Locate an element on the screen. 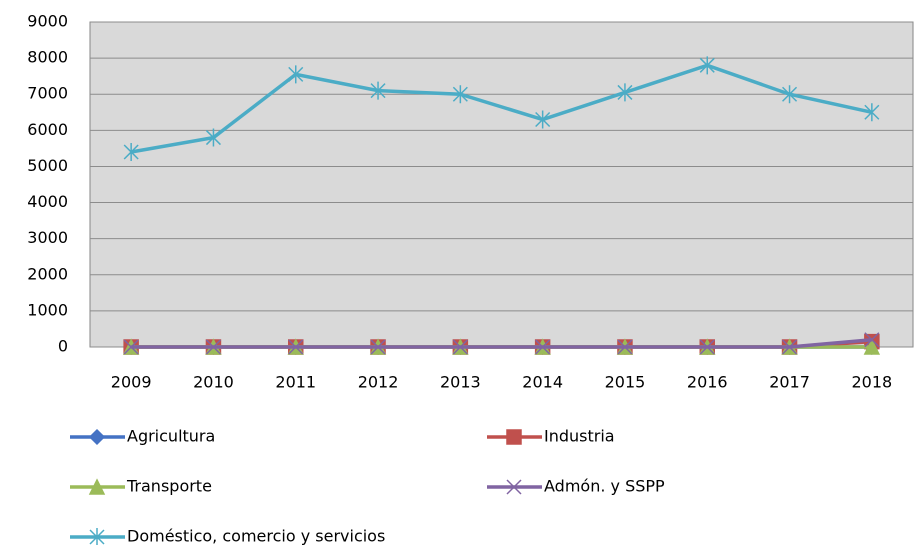 The height and width of the screenshot is (549, 923). x-tick-label: 2012 is located at coordinates (378, 382).